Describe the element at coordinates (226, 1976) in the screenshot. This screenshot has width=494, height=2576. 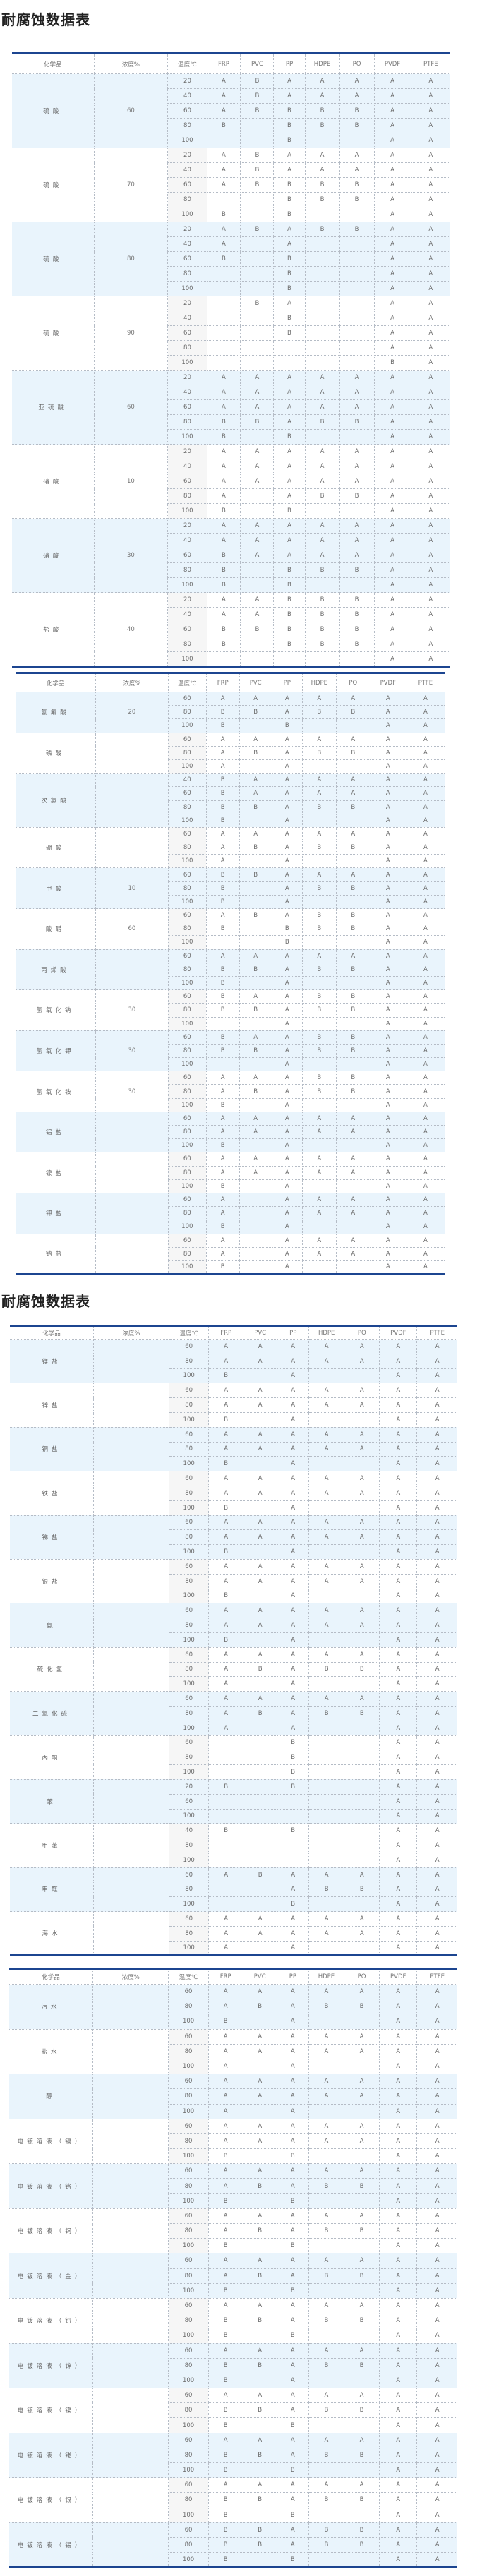
I see `column-header: FRP` at that location.